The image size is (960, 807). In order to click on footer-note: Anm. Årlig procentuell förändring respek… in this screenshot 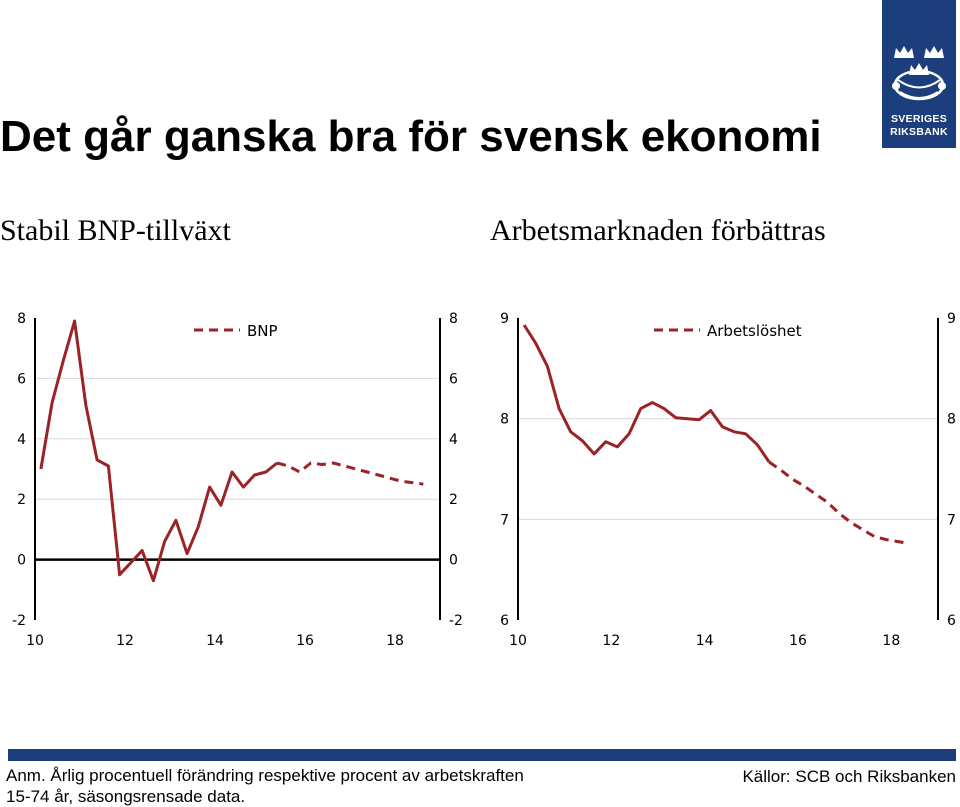, I will do `click(265, 786)`.